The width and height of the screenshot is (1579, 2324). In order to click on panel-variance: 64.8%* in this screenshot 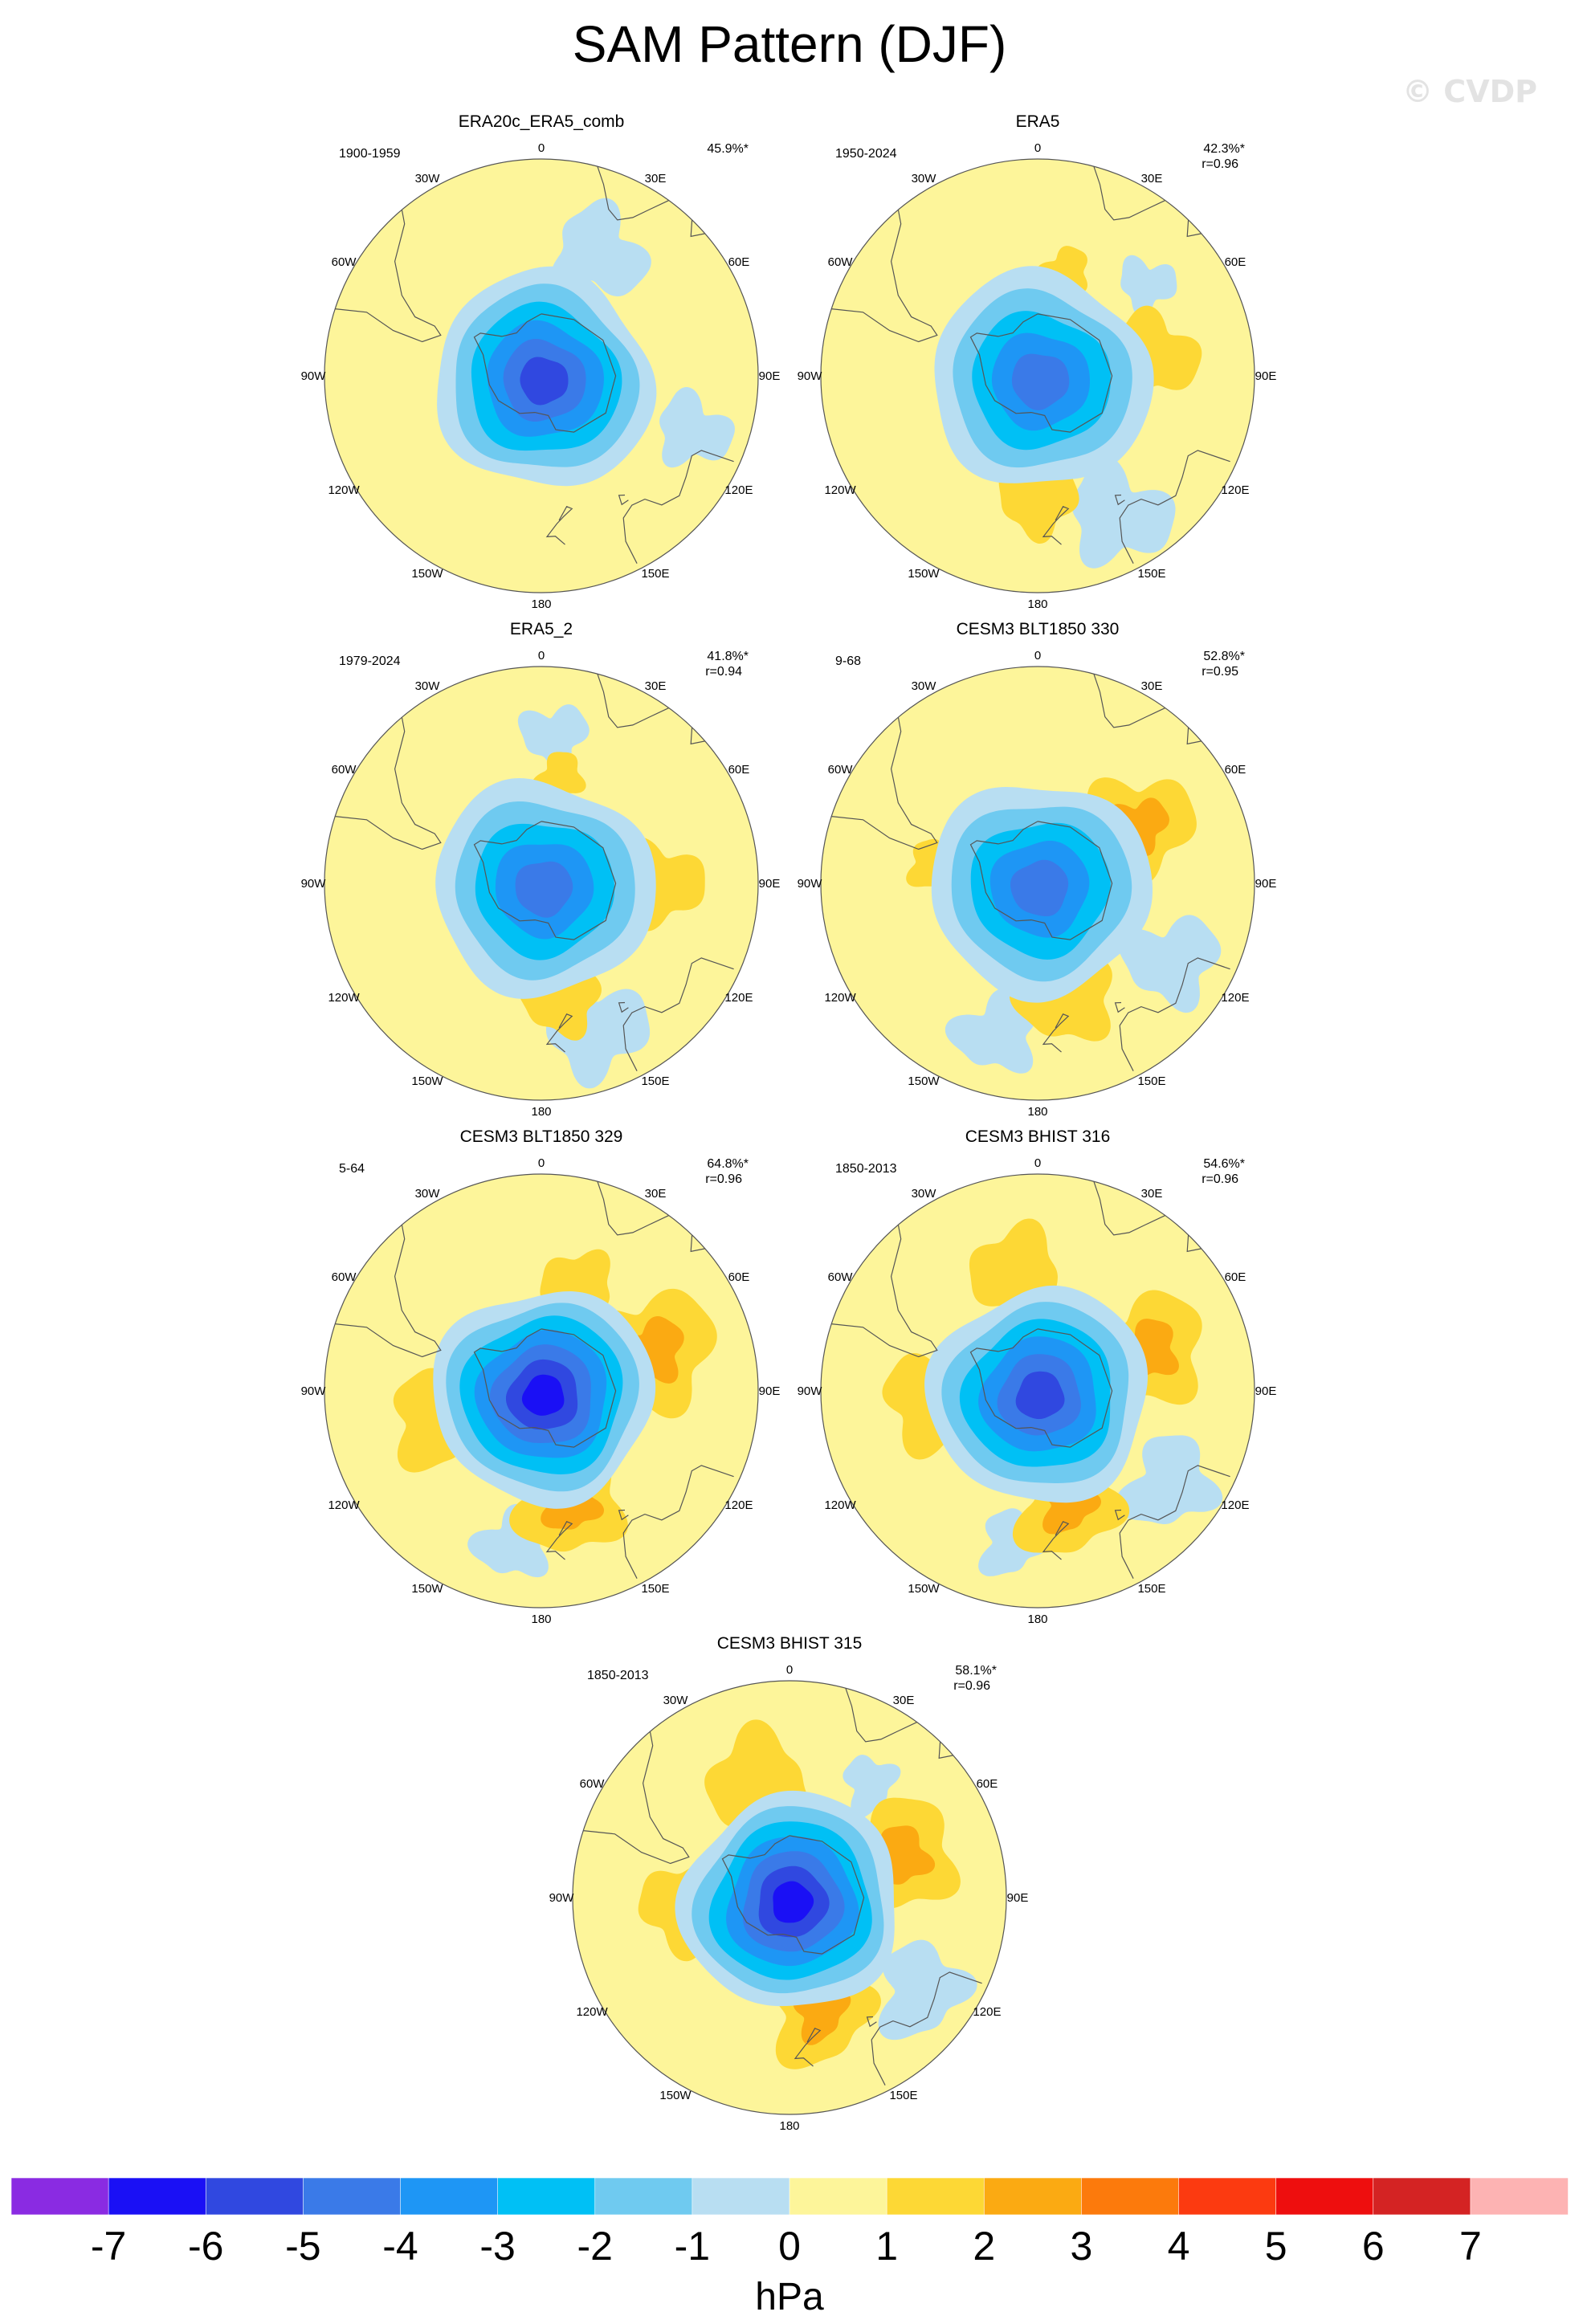, I will do `click(728, 1164)`.